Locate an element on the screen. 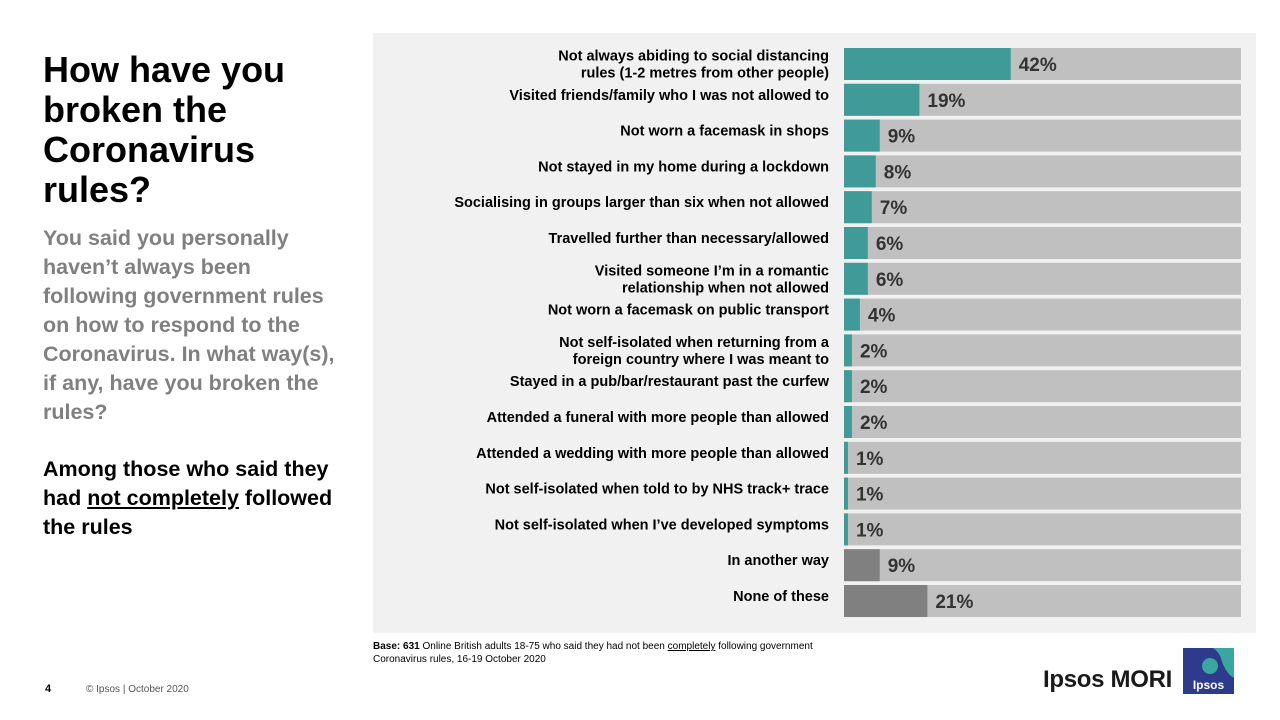 The width and height of the screenshot is (1280, 720). category-label: Not stayed in my home during a lockdown is located at coordinates (683, 167).